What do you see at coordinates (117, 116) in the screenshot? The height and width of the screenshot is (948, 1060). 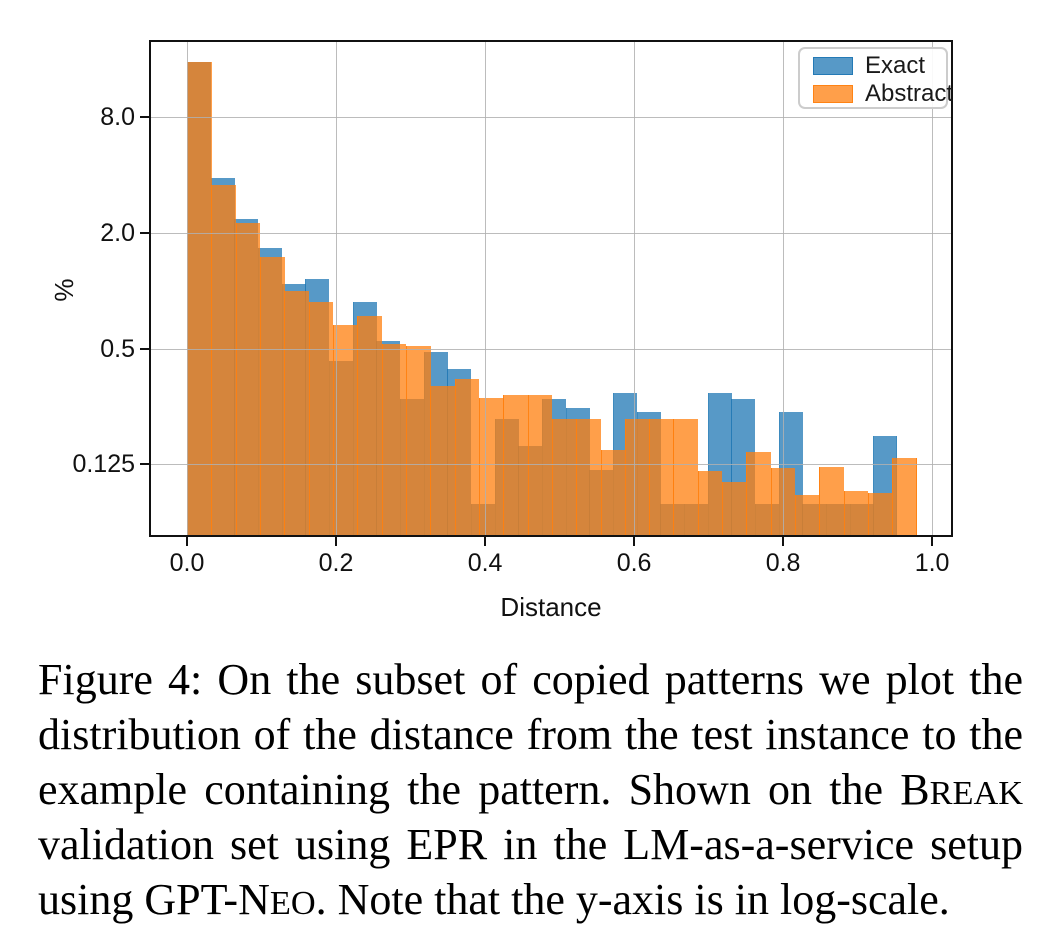 I see `y-tick-label: 8.0` at bounding box center [117, 116].